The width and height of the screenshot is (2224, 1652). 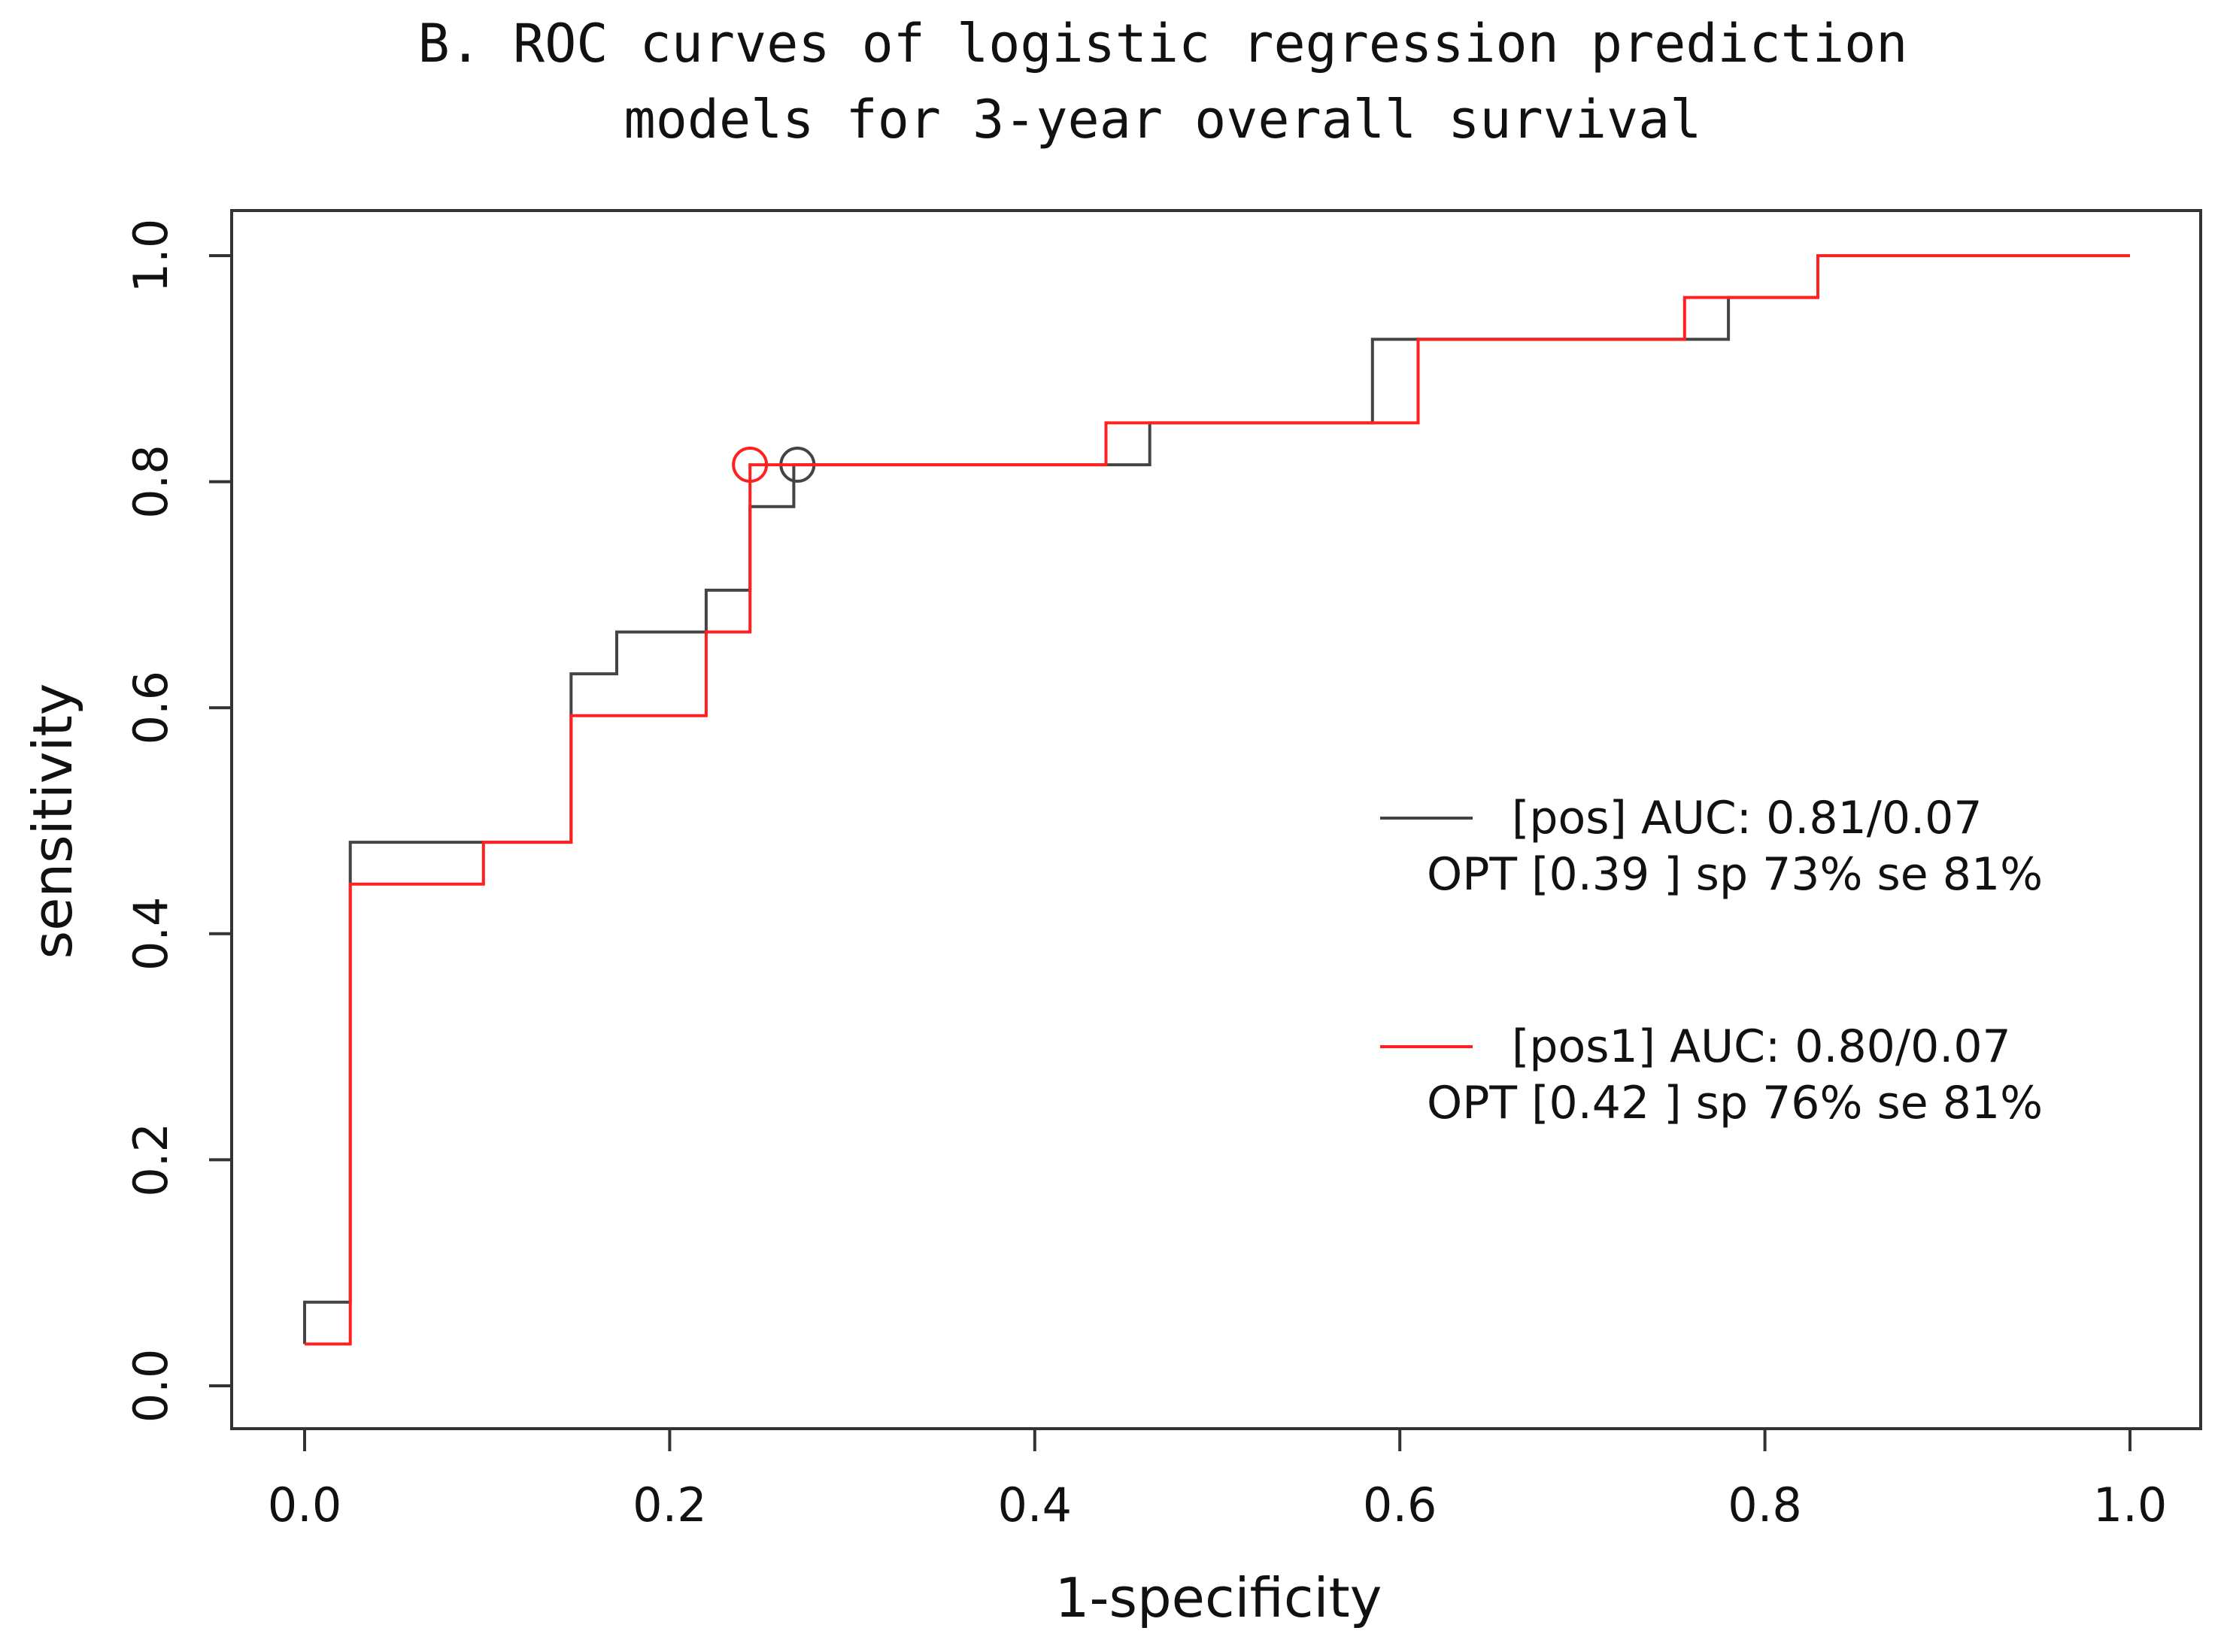 What do you see at coordinates (2130, 1505) in the screenshot?
I see `x-tick-label: 1.0` at bounding box center [2130, 1505].